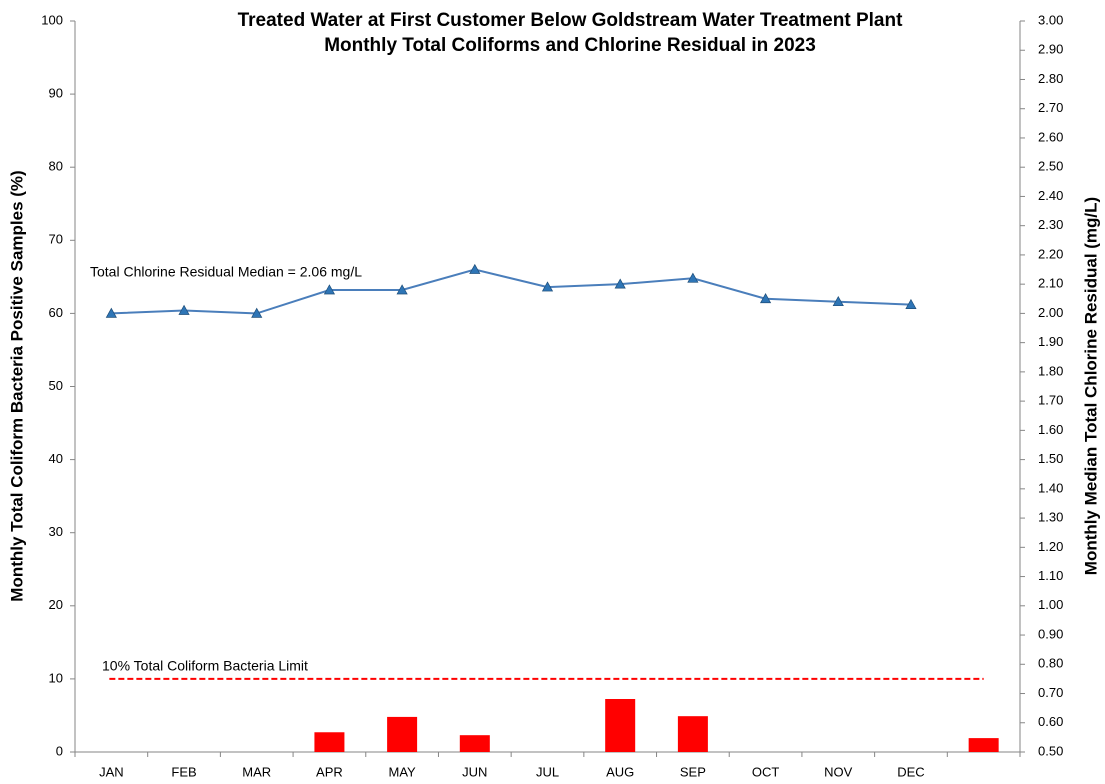  I want to click on x-tick-label: FEB, so click(183, 771).